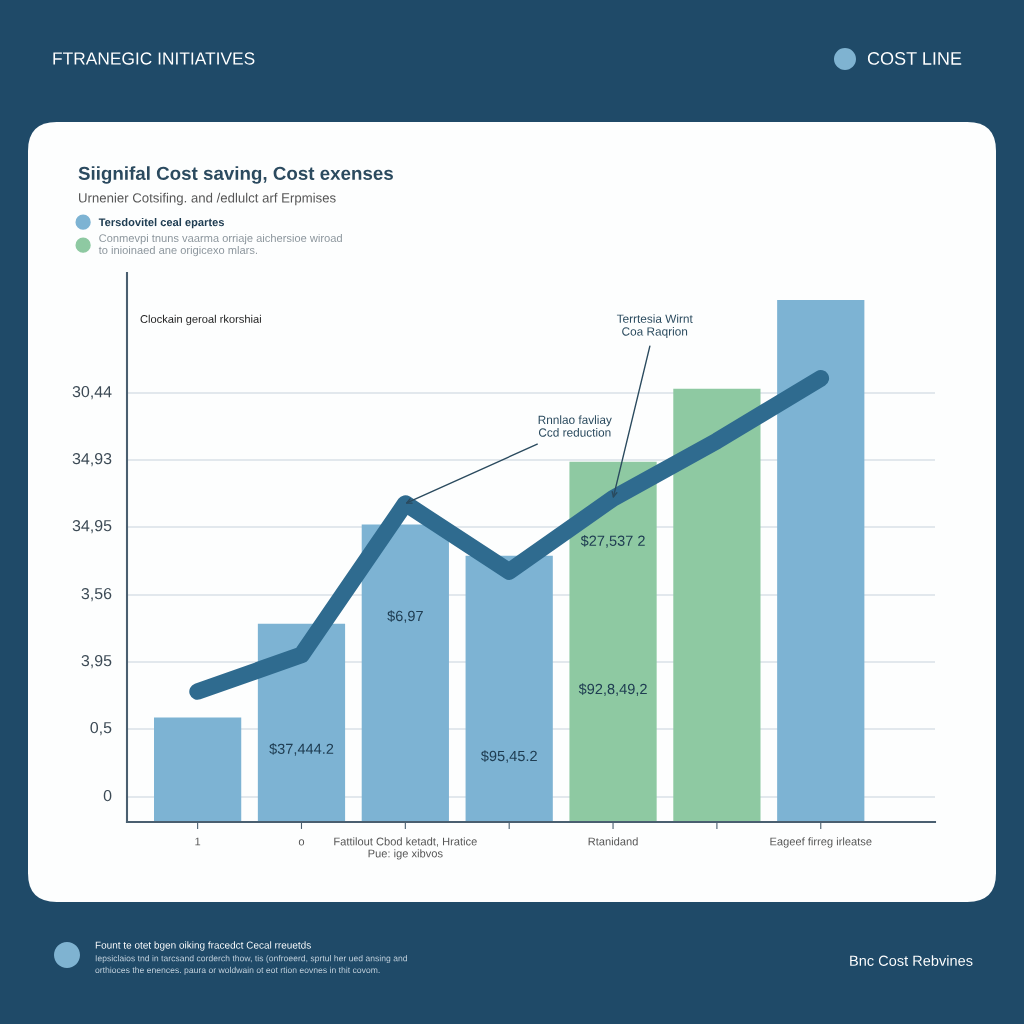 The height and width of the screenshot is (1024, 1024). Describe the element at coordinates (235, 175) in the screenshot. I see `chart-title: Siignifal Cost saving, Cost exenses` at that location.